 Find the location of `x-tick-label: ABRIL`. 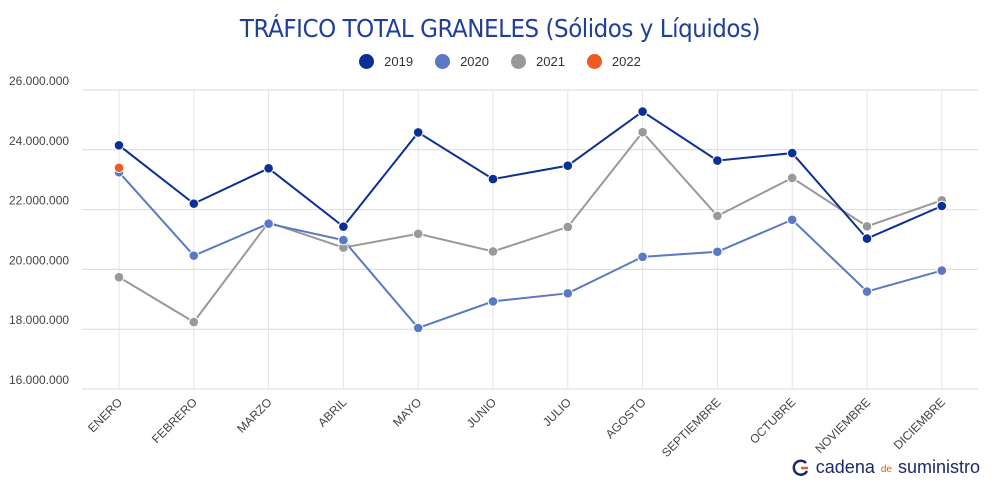

x-tick-label: ABRIL is located at coordinates (332, 412).